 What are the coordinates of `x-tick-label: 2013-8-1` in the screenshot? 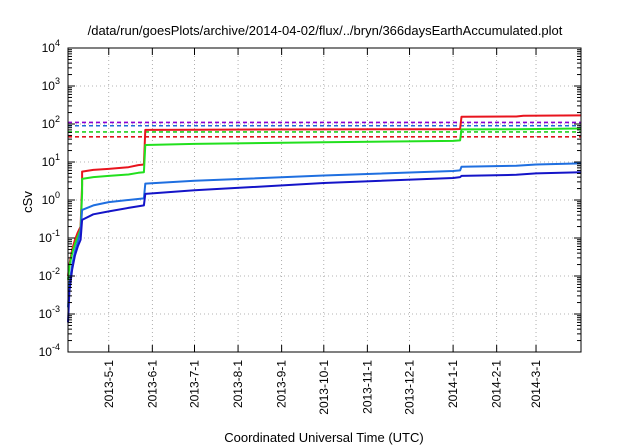 It's located at (238, 384).